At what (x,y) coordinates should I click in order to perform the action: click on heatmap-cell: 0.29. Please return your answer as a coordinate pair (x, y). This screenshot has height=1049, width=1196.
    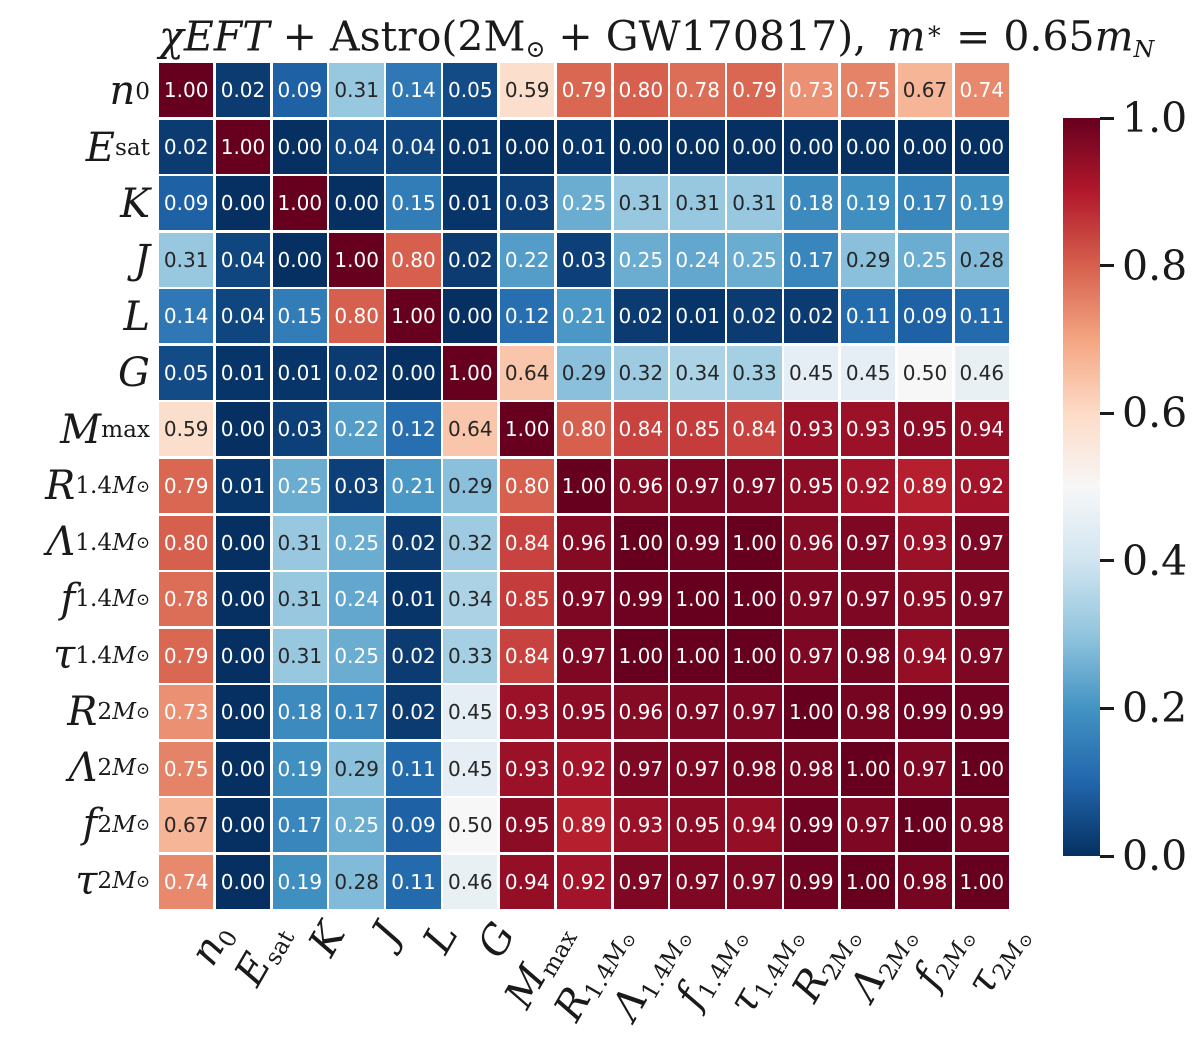
    Looking at the image, I should click on (868, 259).